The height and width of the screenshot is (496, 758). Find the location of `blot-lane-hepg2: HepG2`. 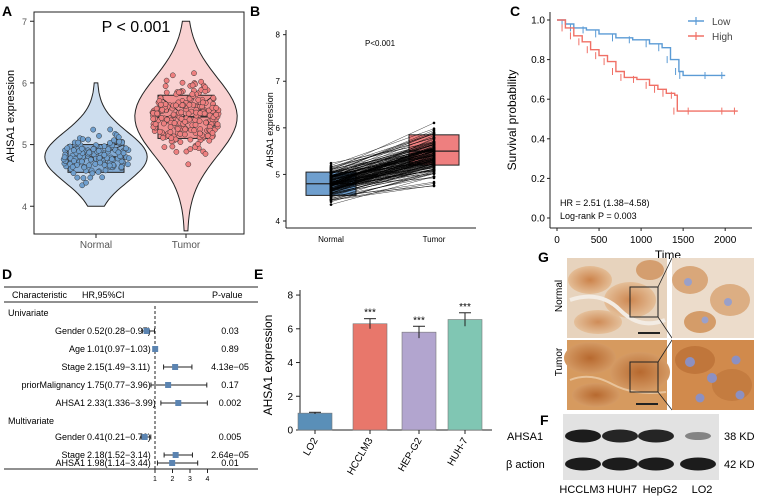

blot-lane-hepg2: HepG2 is located at coordinates (660, 490).